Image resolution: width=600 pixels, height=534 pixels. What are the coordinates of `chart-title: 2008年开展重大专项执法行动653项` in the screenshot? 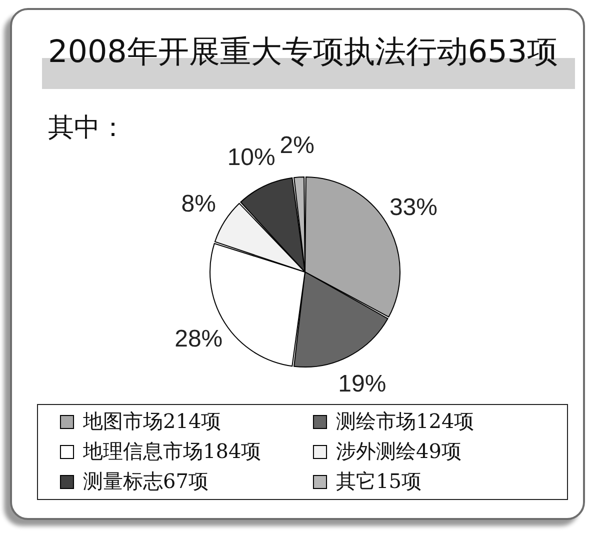 It's located at (303, 52).